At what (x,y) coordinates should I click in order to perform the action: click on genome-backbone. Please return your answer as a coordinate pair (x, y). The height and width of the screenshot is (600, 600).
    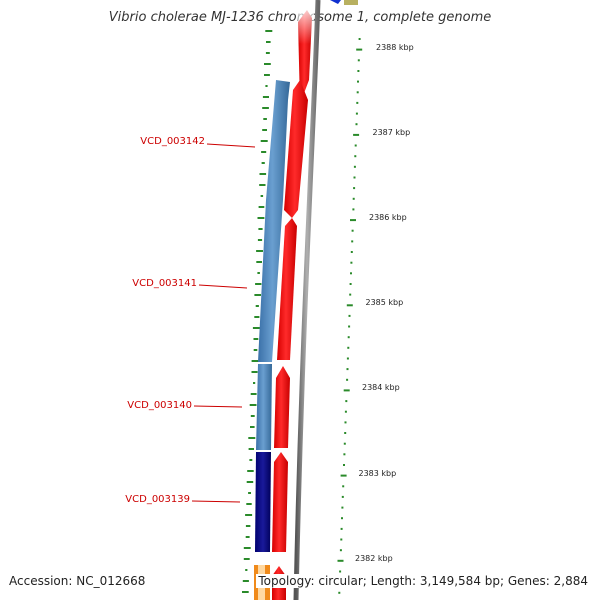
    Looking at the image, I should click on (307, 300).